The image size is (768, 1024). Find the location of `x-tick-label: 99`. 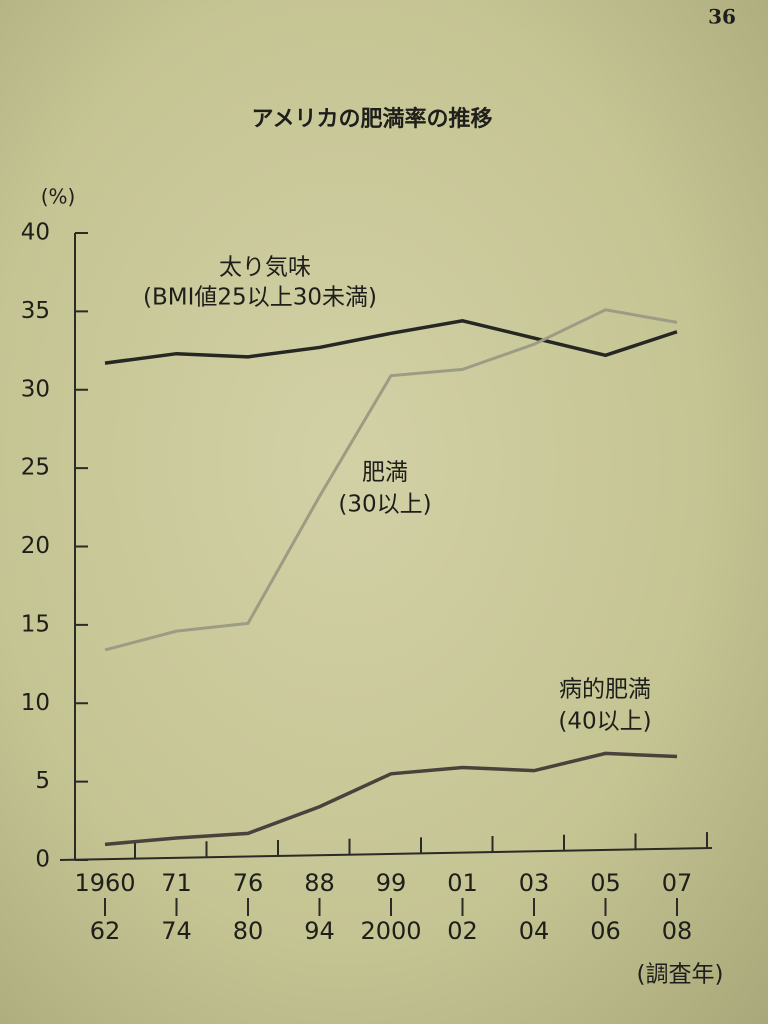

x-tick-label: 99 is located at coordinates (391, 883).